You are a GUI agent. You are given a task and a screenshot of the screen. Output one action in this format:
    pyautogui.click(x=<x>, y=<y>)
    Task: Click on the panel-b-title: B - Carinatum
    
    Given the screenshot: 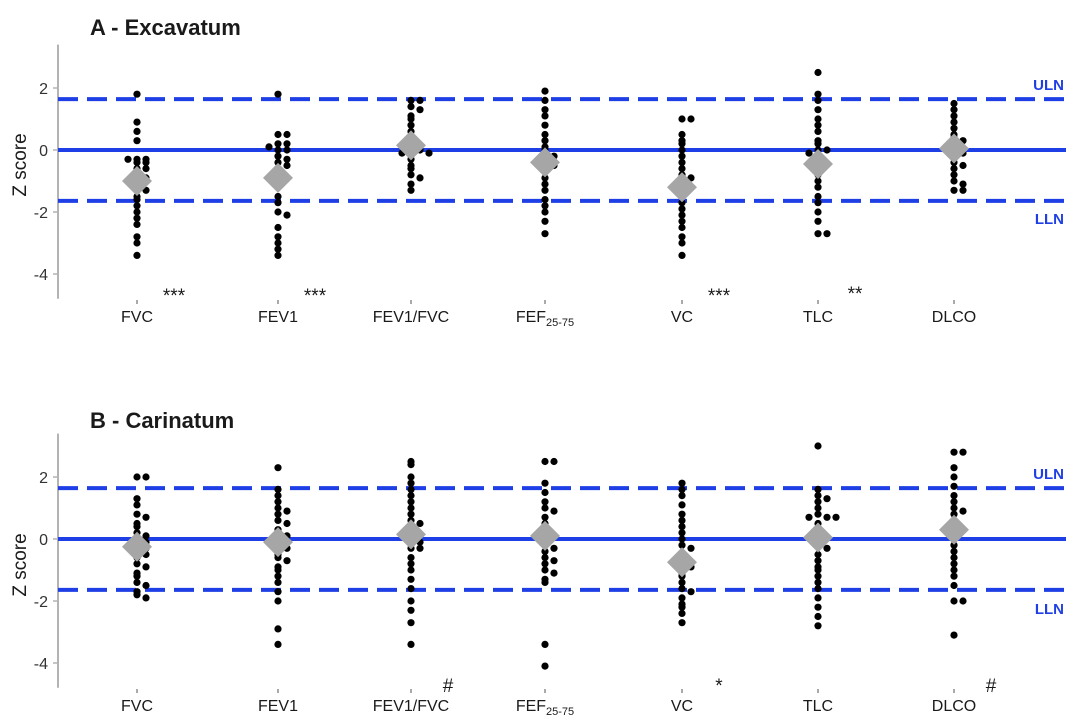 What is the action you would take?
    pyautogui.click(x=162, y=420)
    